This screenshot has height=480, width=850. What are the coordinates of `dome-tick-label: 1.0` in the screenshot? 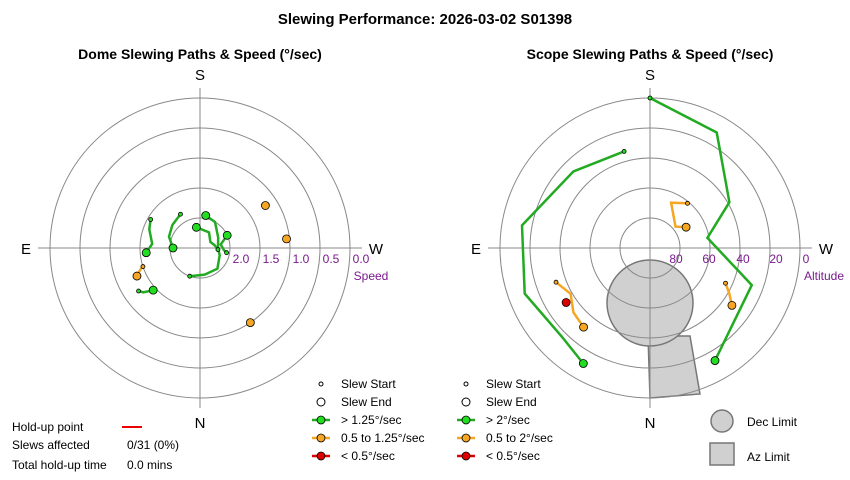 It's located at (301, 259).